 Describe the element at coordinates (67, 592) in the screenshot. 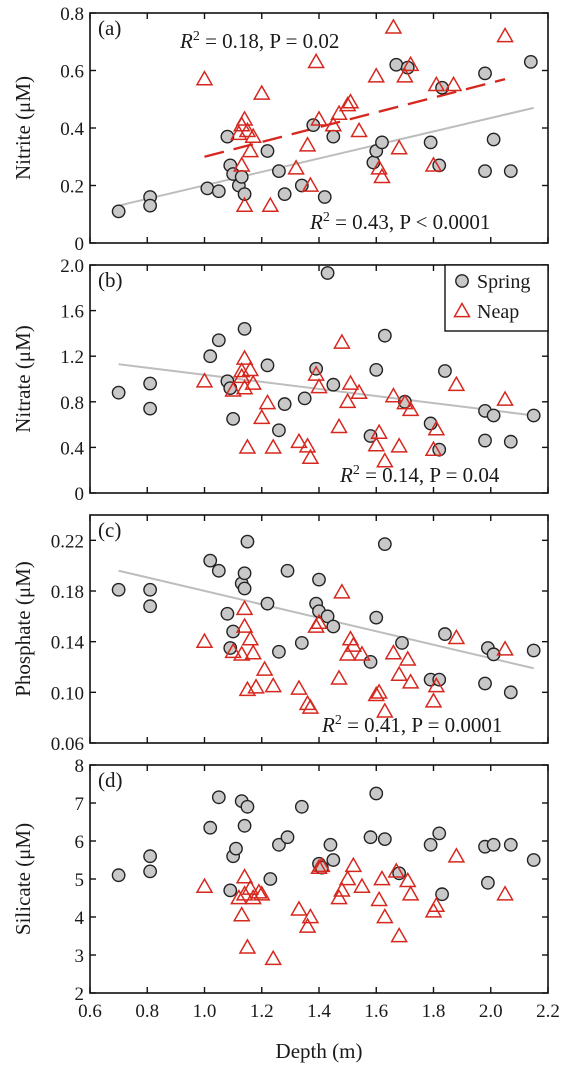

I see `y-tick-label: 0.18` at that location.